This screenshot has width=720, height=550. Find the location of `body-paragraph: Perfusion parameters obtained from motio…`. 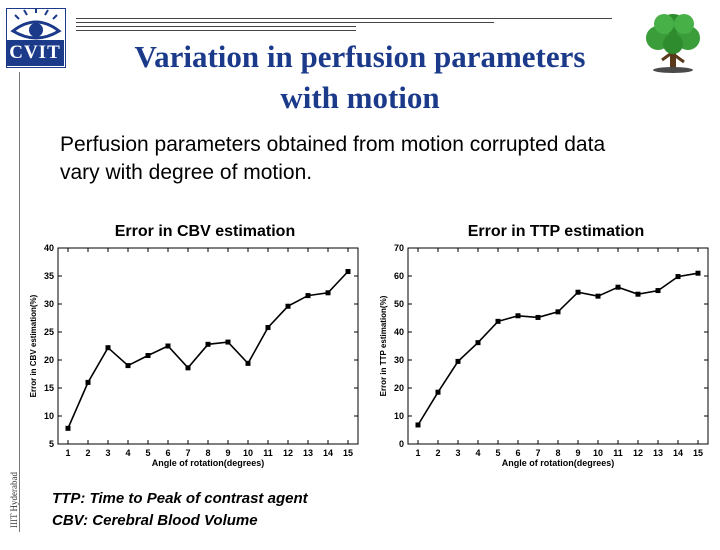

body-paragraph: Perfusion parameters obtained from motio… is located at coordinates (380, 159).